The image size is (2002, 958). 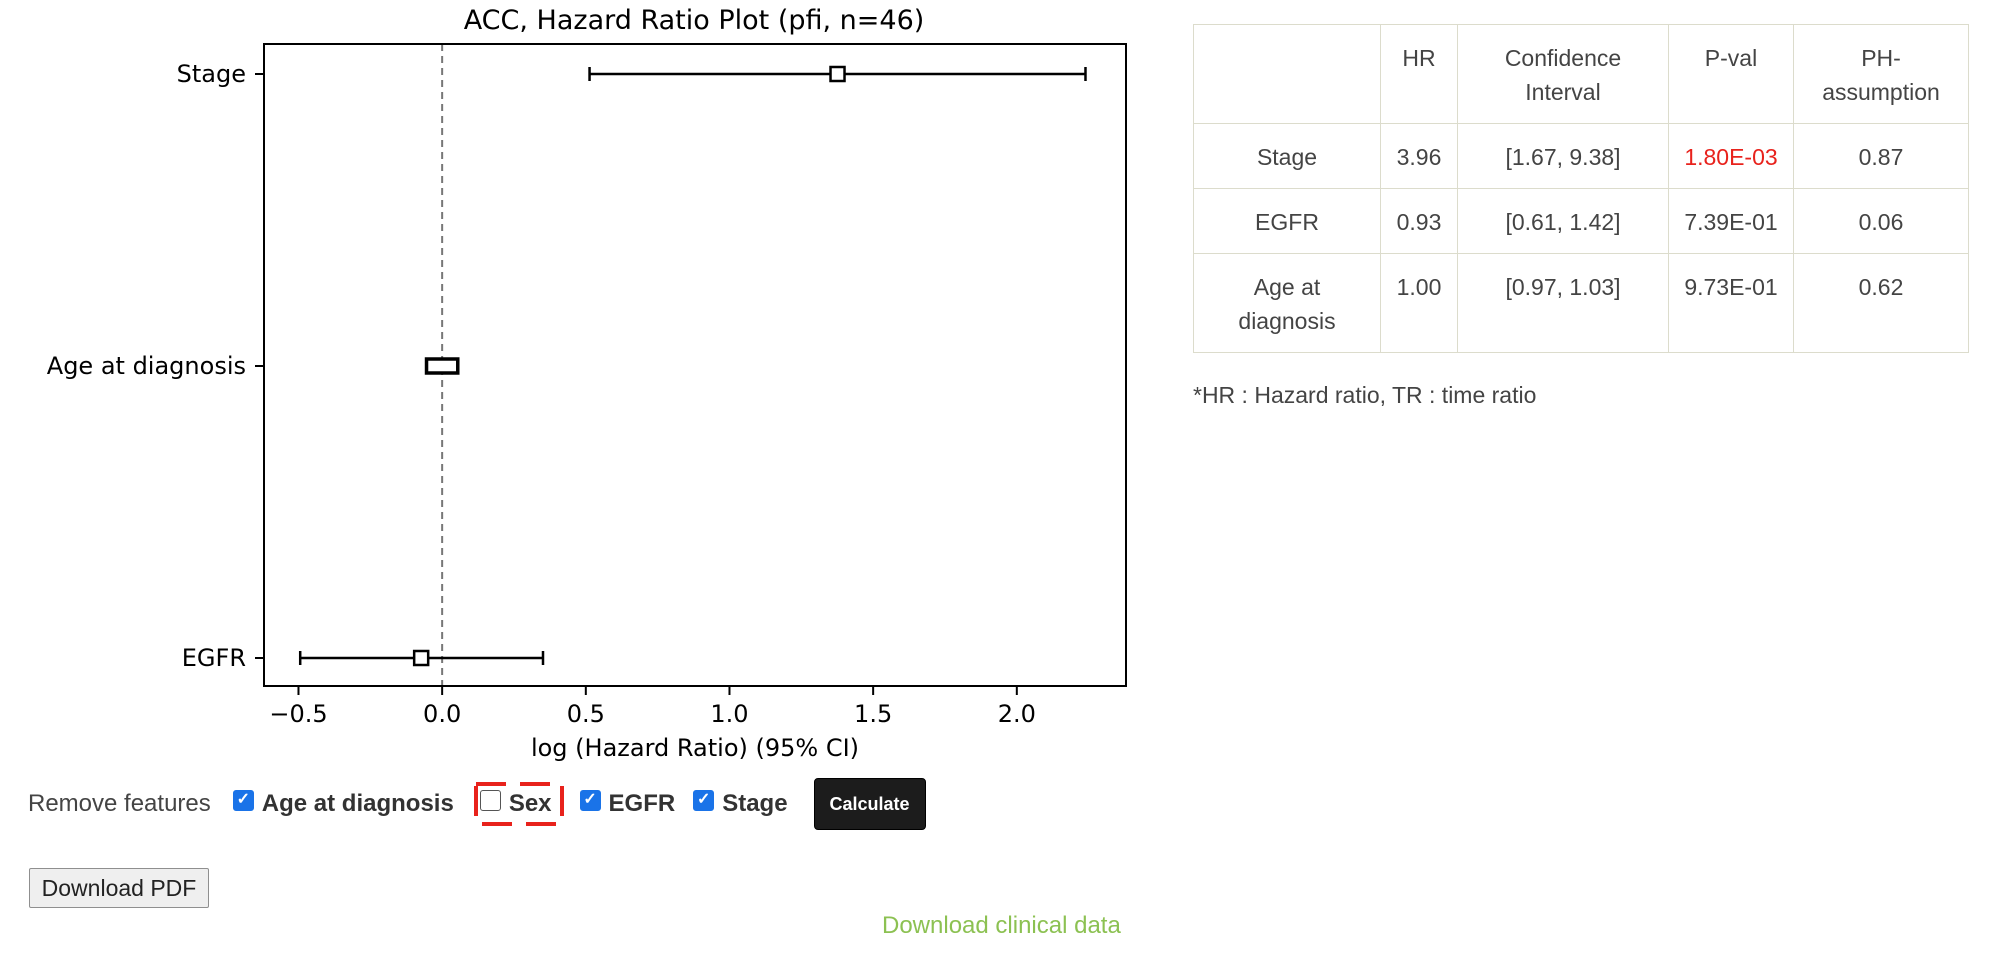 I want to click on checkbox-label: EGFR, so click(x=642, y=803).